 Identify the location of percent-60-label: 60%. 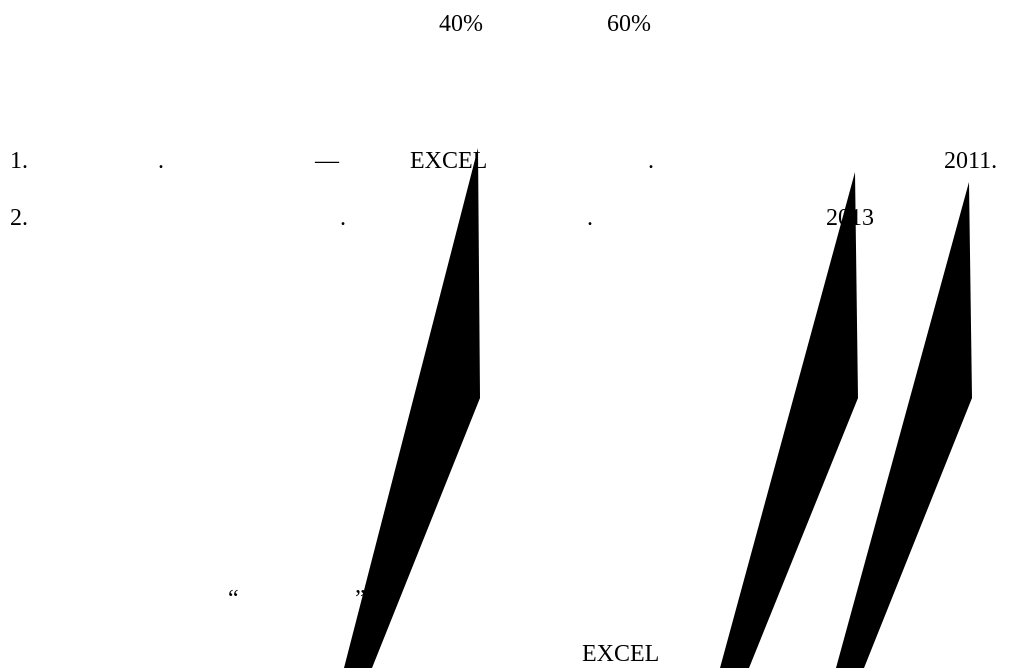
(629, 24).